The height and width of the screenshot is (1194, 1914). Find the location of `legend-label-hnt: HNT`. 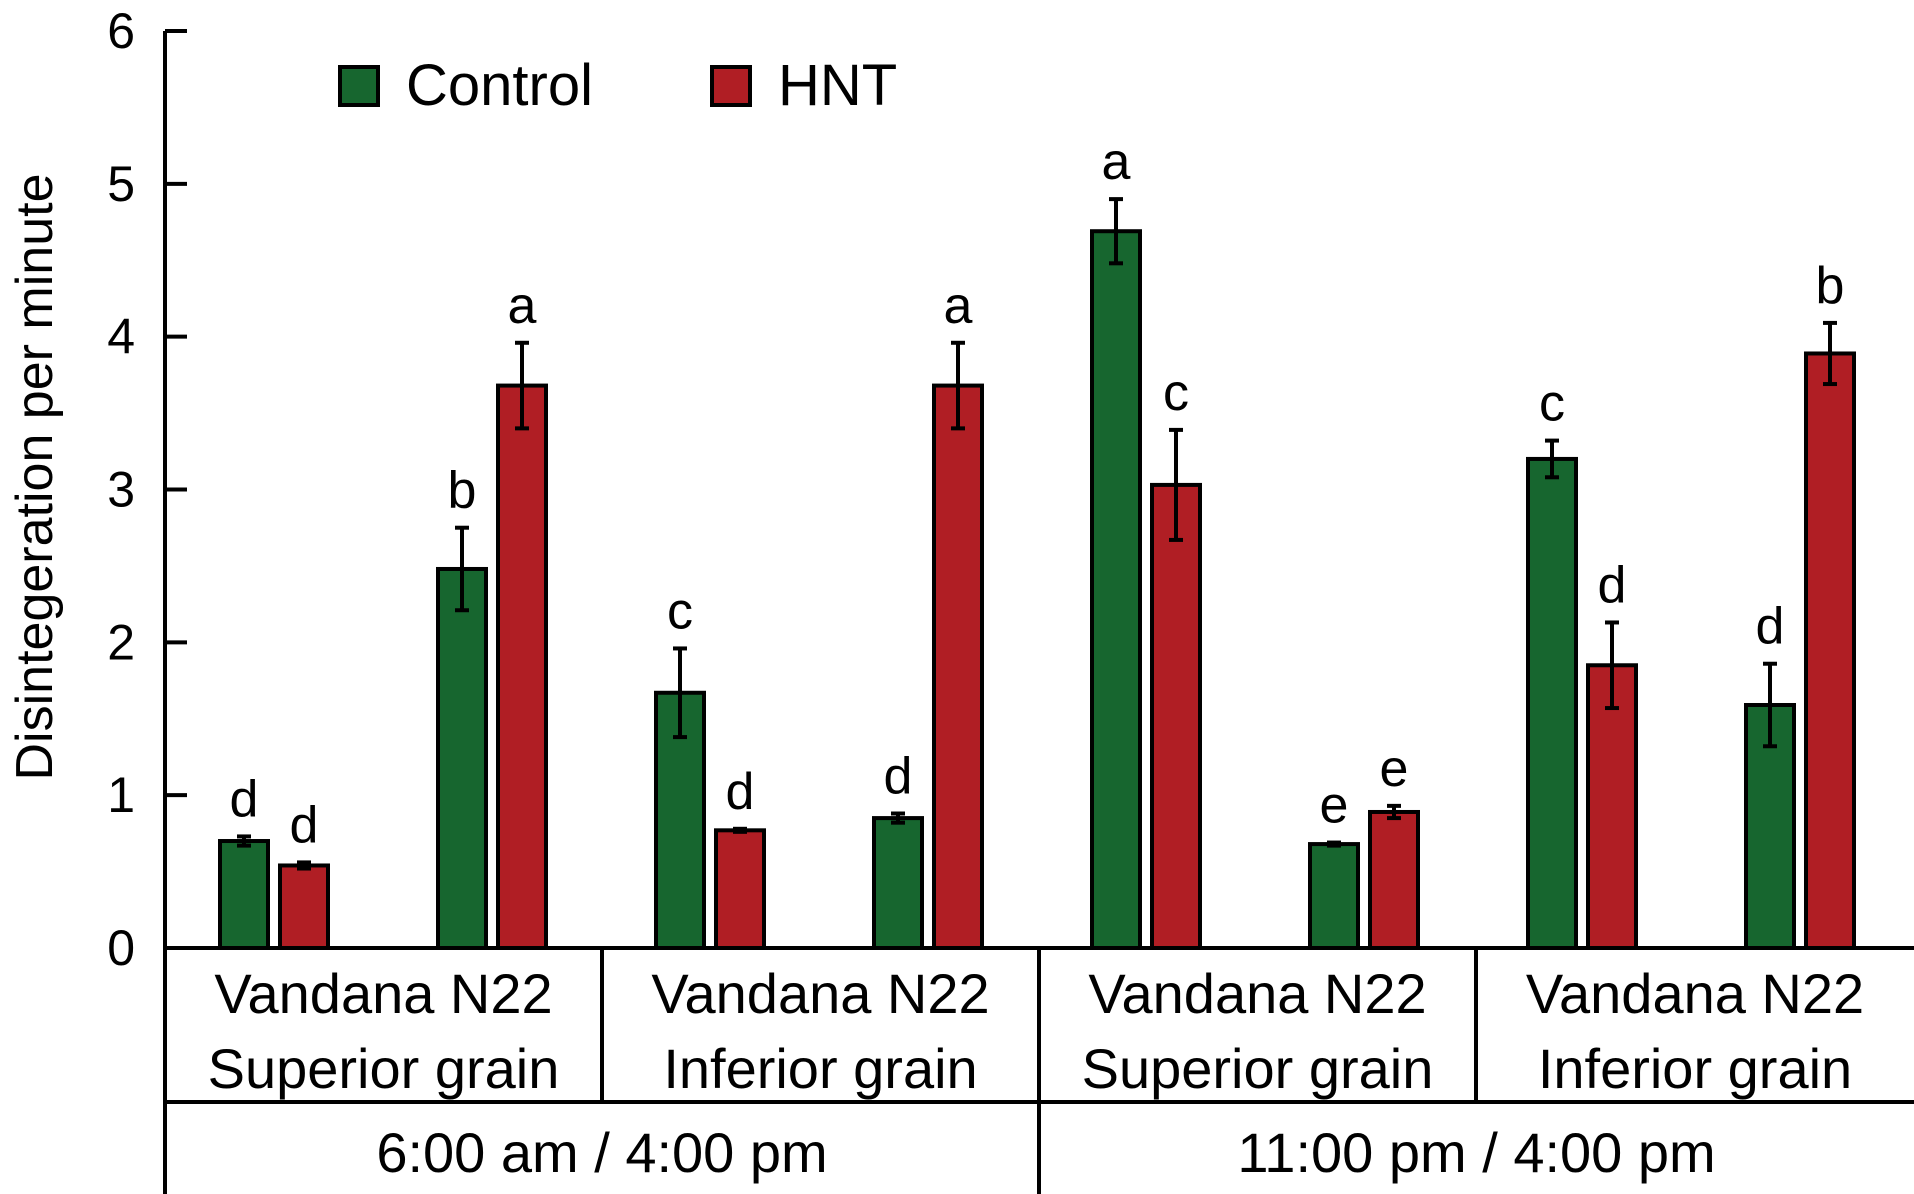

legend-label-hnt: HNT is located at coordinates (837, 85).